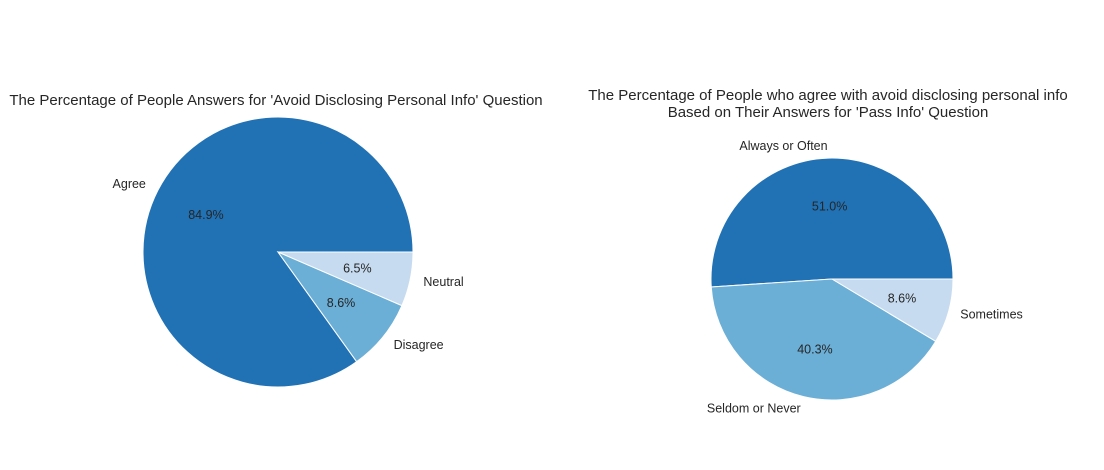 Image resolution: width=1104 pixels, height=470 pixels. Describe the element at coordinates (991, 315) in the screenshot. I see `pie-category-label-sometimes: Sometimes` at that location.